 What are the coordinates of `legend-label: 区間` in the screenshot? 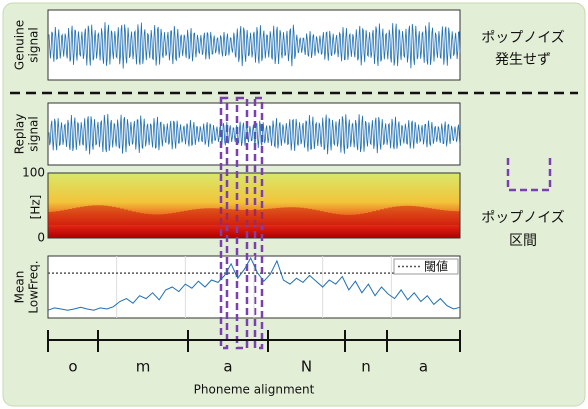 It's located at (523, 241).